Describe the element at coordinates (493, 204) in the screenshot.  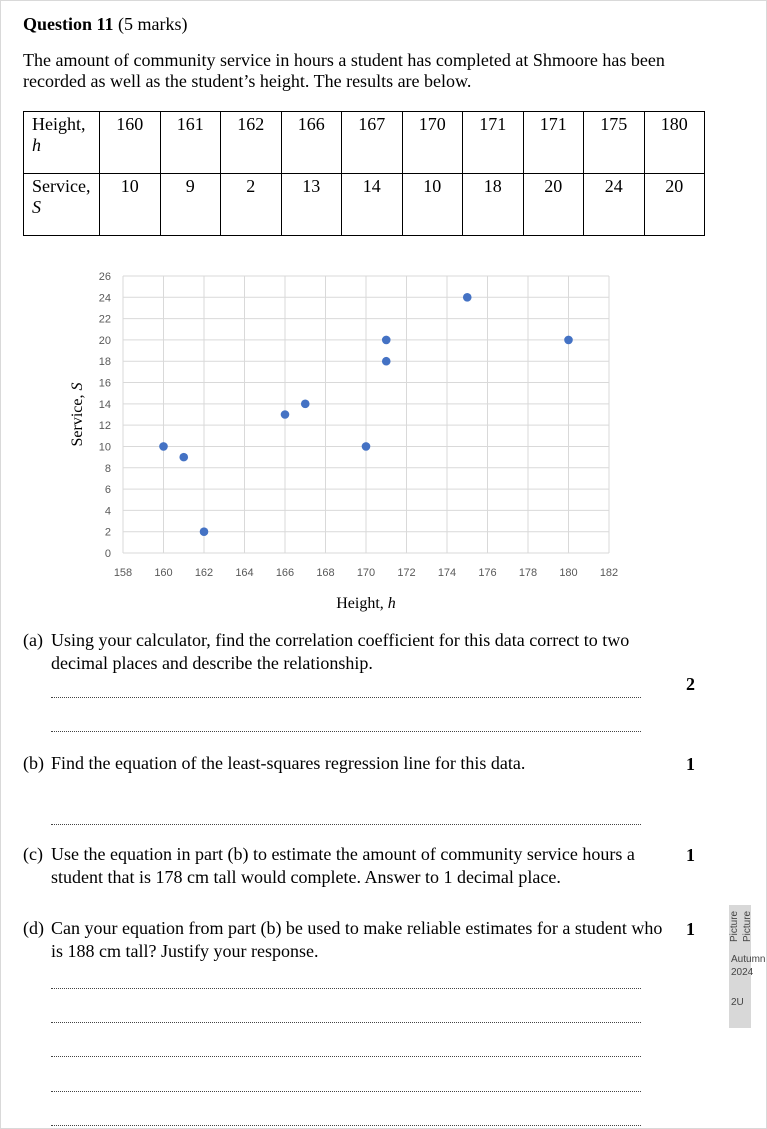
I see `table-cell: 18` at that location.